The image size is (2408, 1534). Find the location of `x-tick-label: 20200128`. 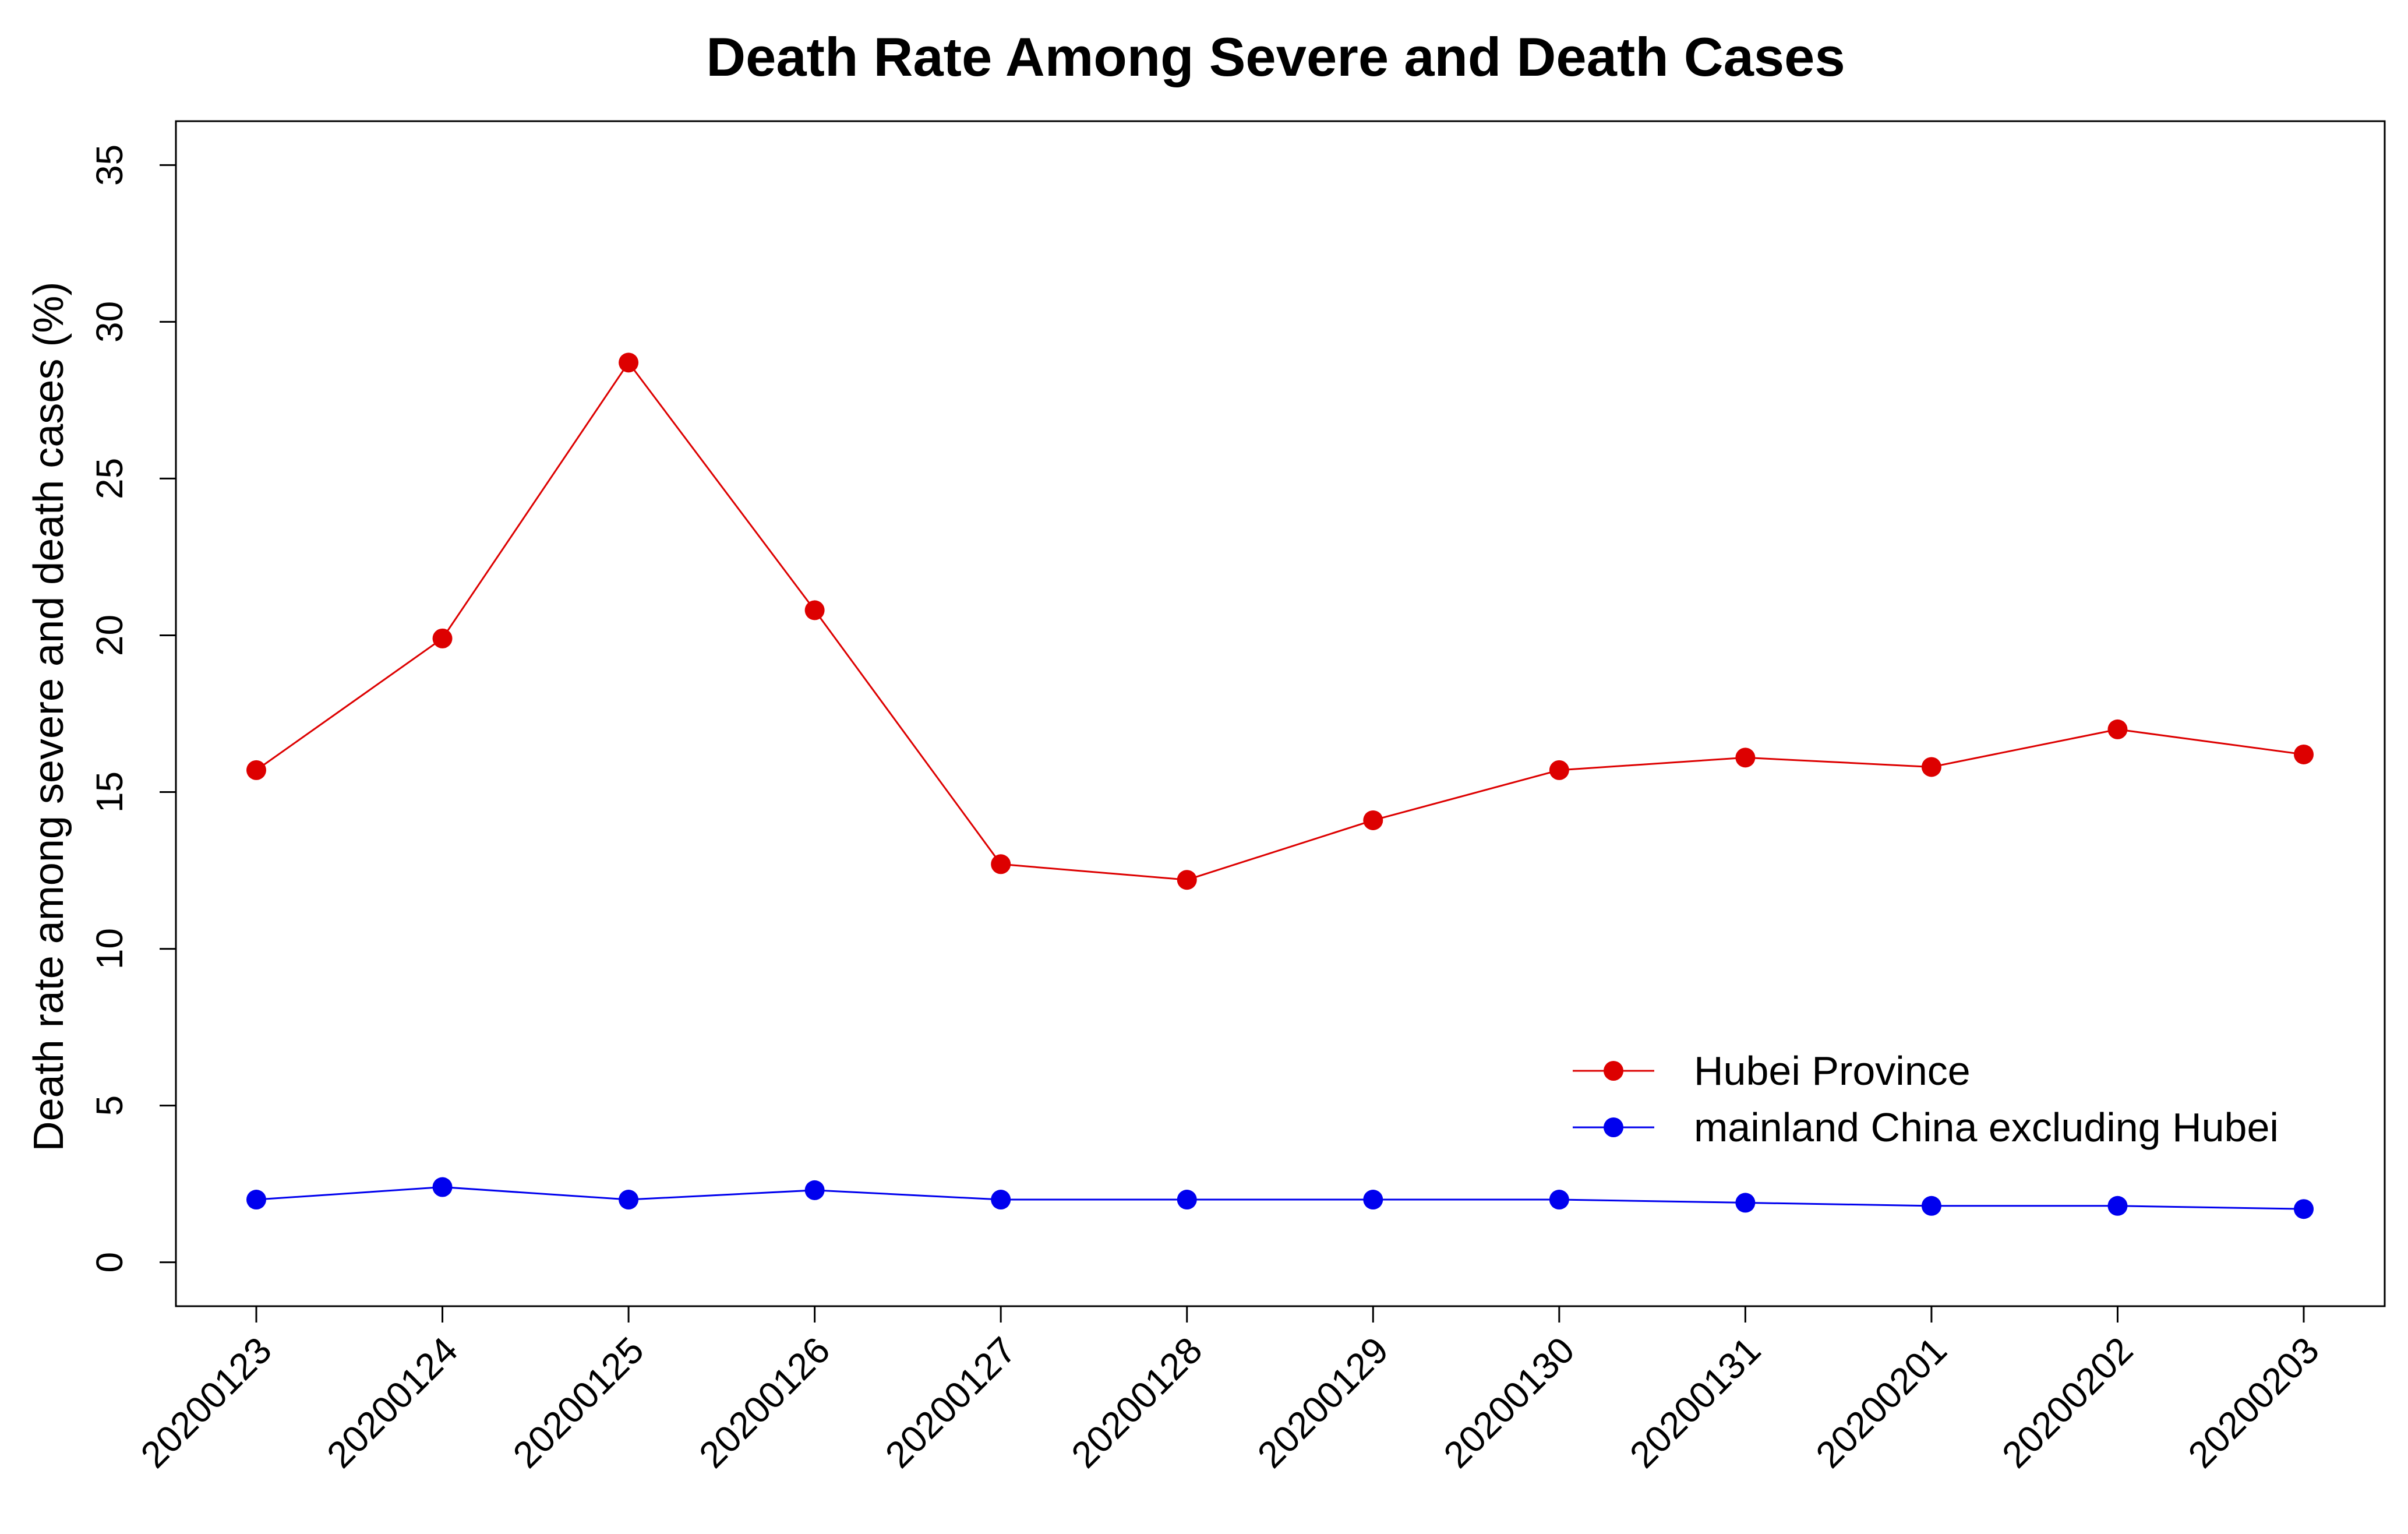

x-tick-label: 20200128 is located at coordinates (1136, 1402).